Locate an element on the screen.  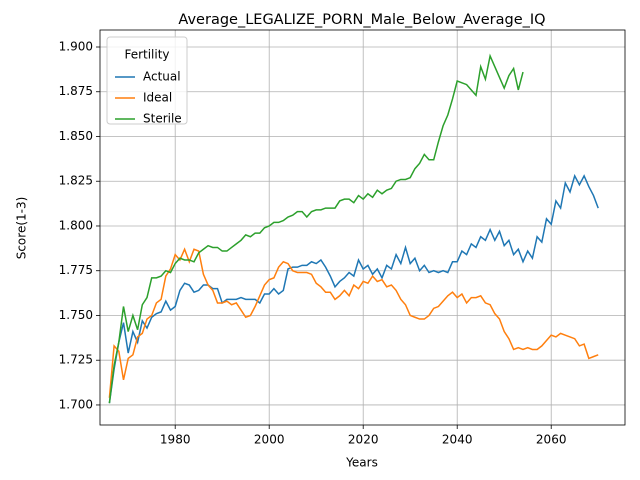
y-tick-label: 1.900 is located at coordinates (76, 47).